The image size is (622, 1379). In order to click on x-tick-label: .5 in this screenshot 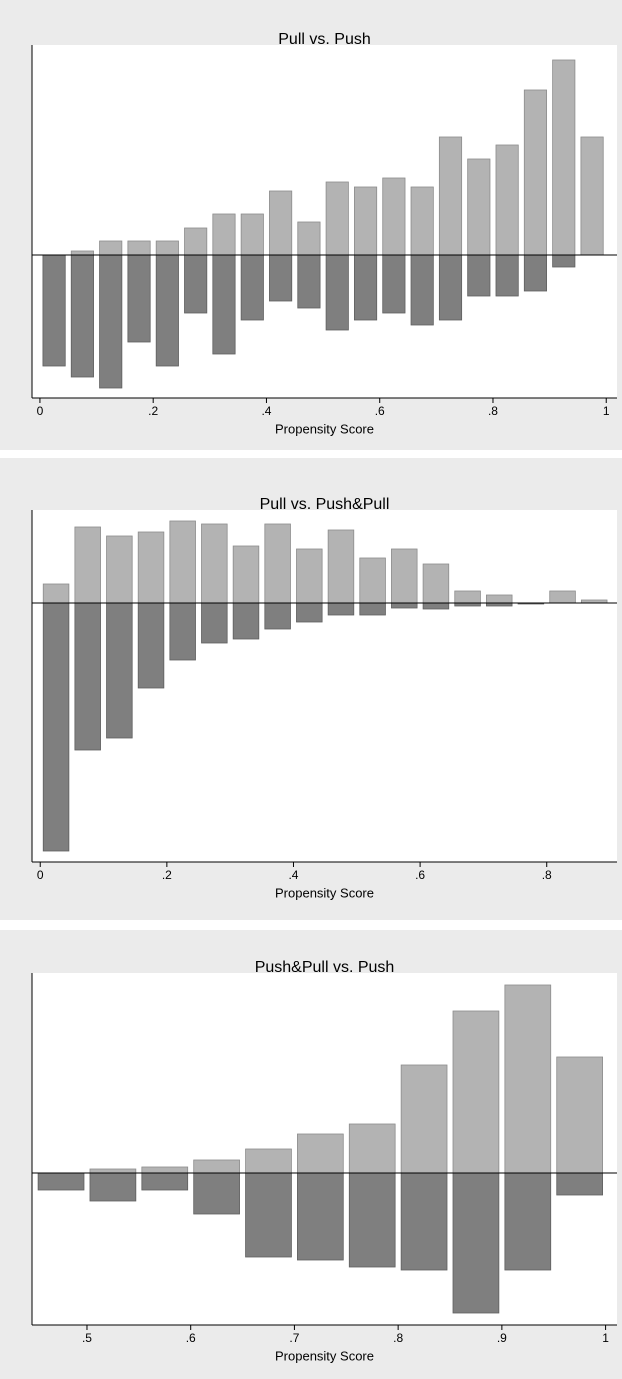, I will do `click(87, 1338)`.